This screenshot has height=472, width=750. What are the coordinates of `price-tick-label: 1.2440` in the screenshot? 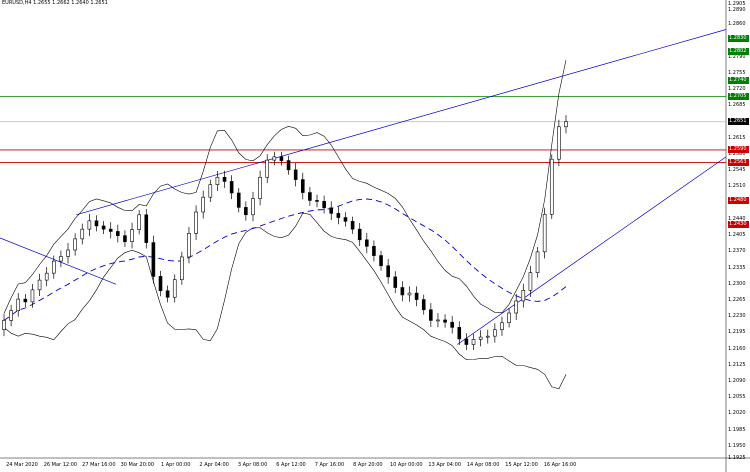 It's located at (737, 218).